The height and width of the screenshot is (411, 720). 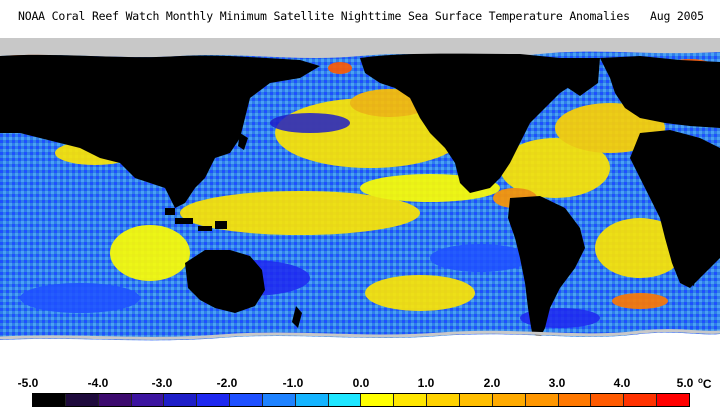 I want to click on land-south-america, so click(x=546, y=267).